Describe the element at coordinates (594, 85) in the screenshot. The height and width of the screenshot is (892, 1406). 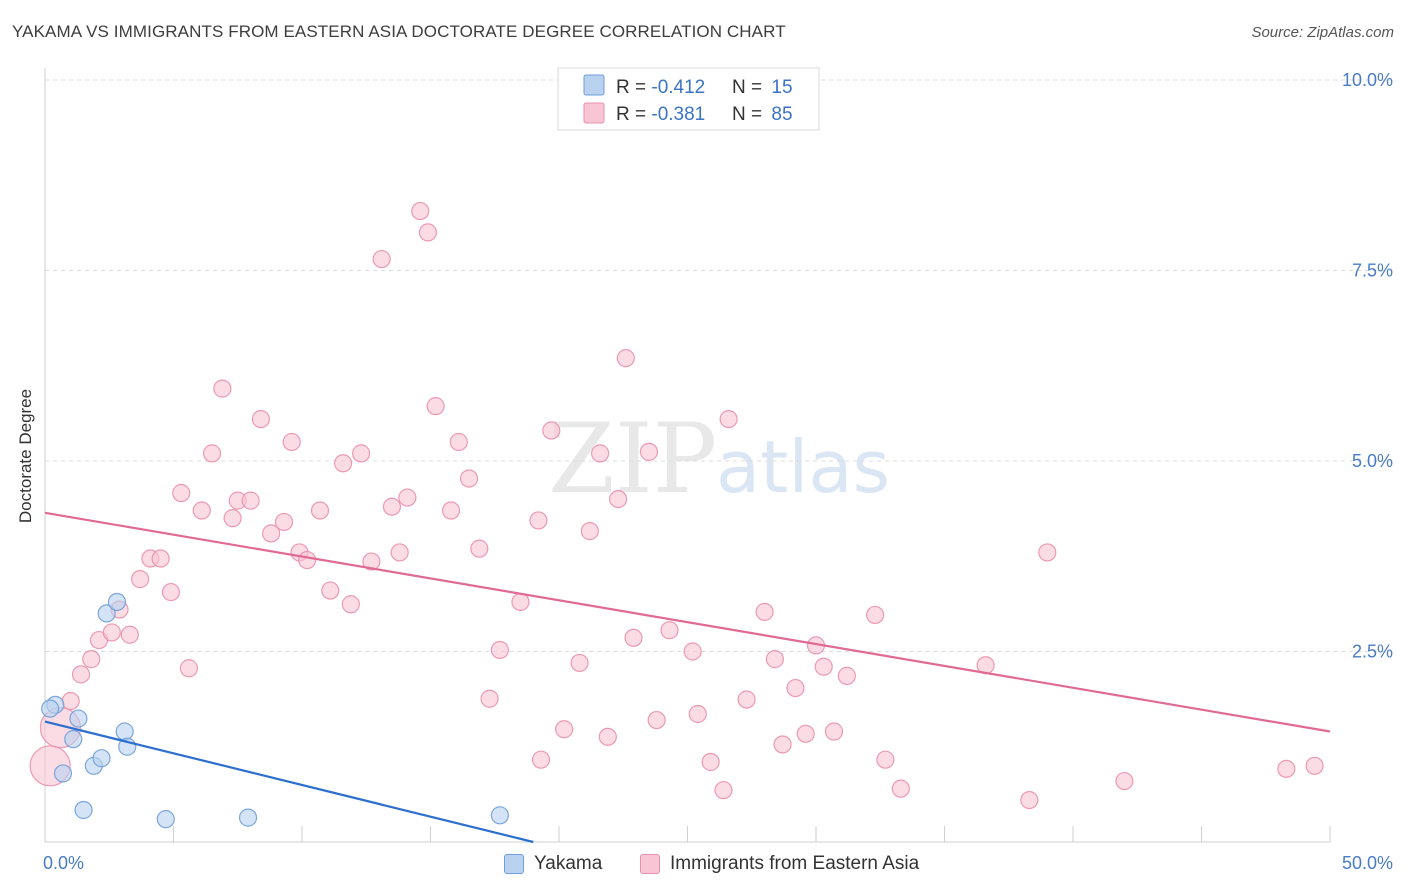
I see `legend-swatch-yakama` at that location.